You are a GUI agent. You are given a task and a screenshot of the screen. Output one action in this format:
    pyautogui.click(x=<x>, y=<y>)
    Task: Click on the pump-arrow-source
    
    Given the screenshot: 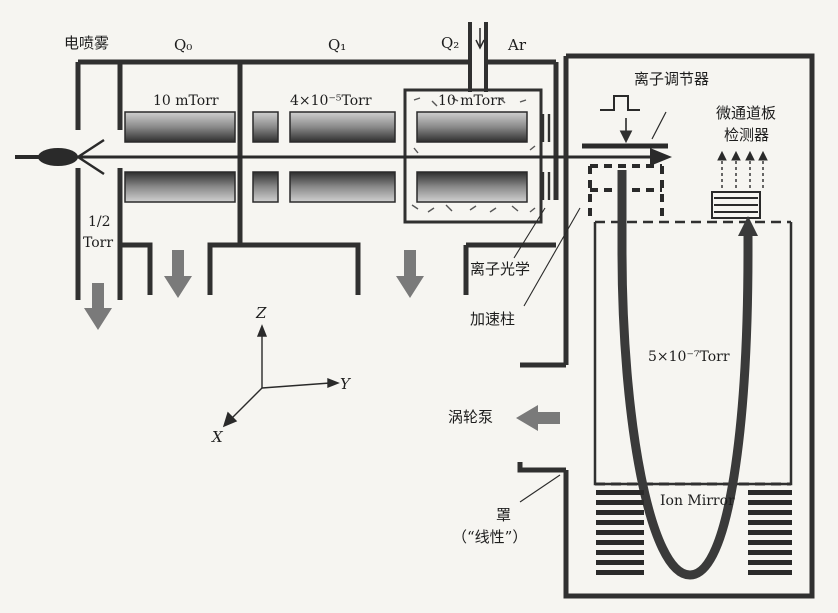 What is the action you would take?
    pyautogui.click(x=98, y=306)
    